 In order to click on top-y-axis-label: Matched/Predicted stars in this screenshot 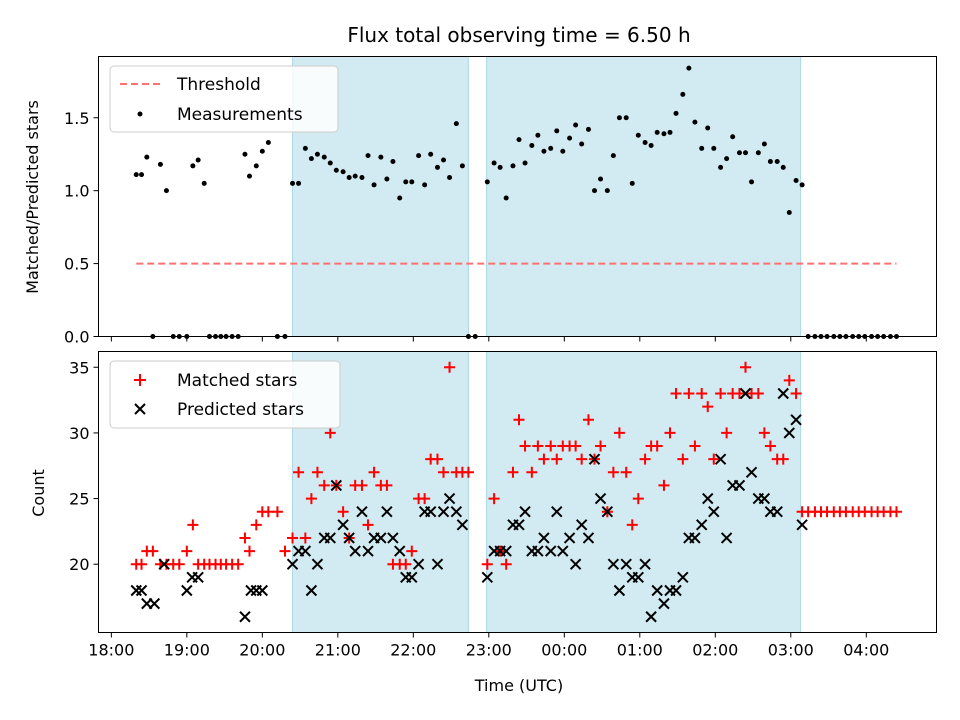, I will do `click(32, 197)`.